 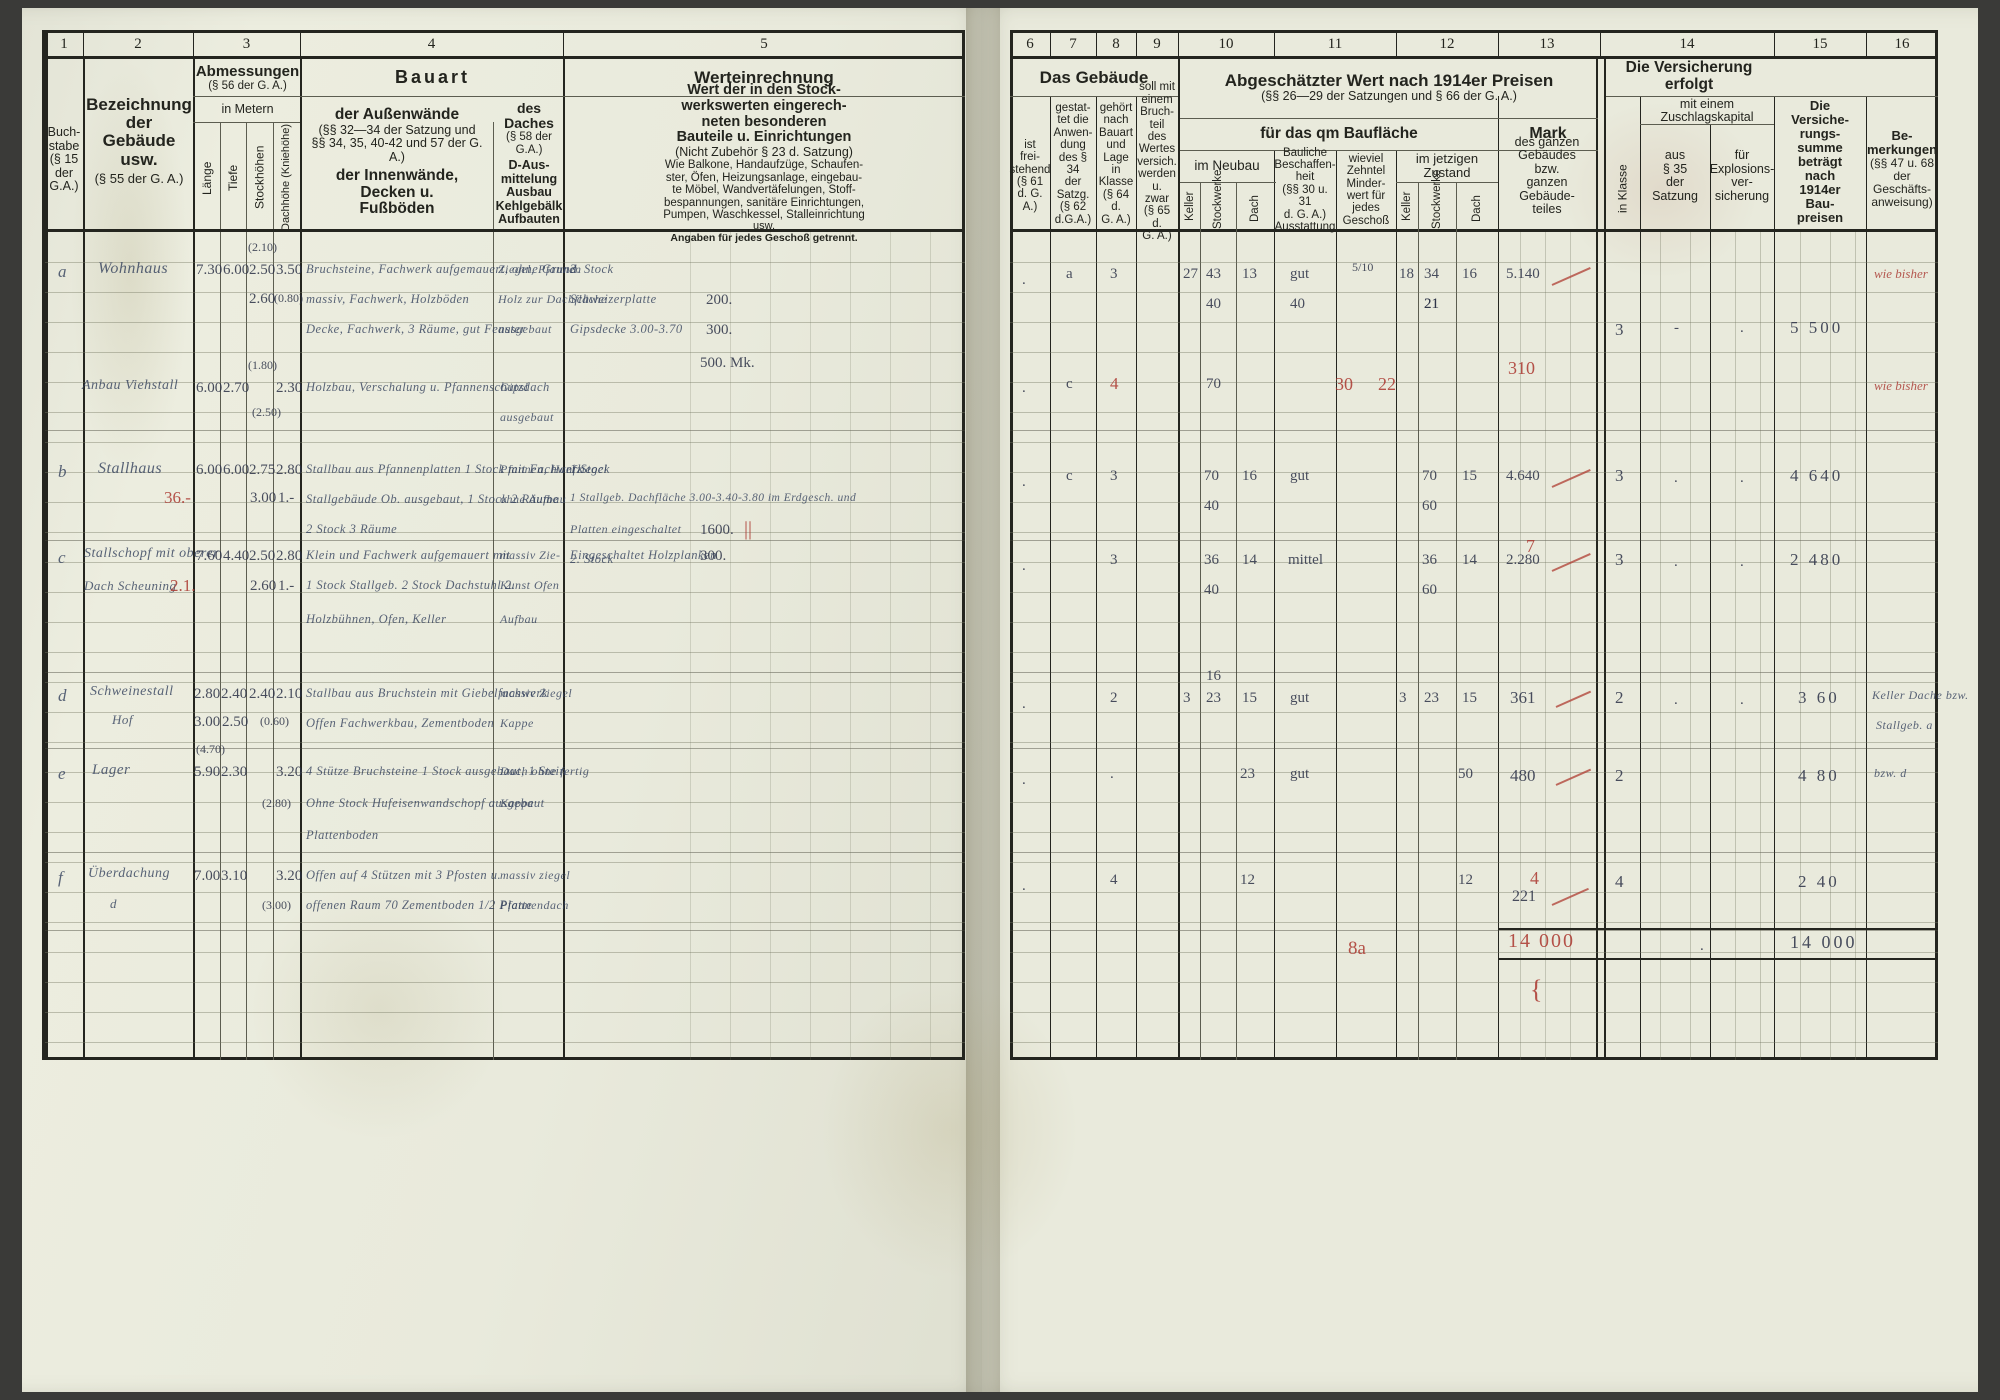 I want to click on entry-stockhoehe: 2.50, so click(x=262, y=270).